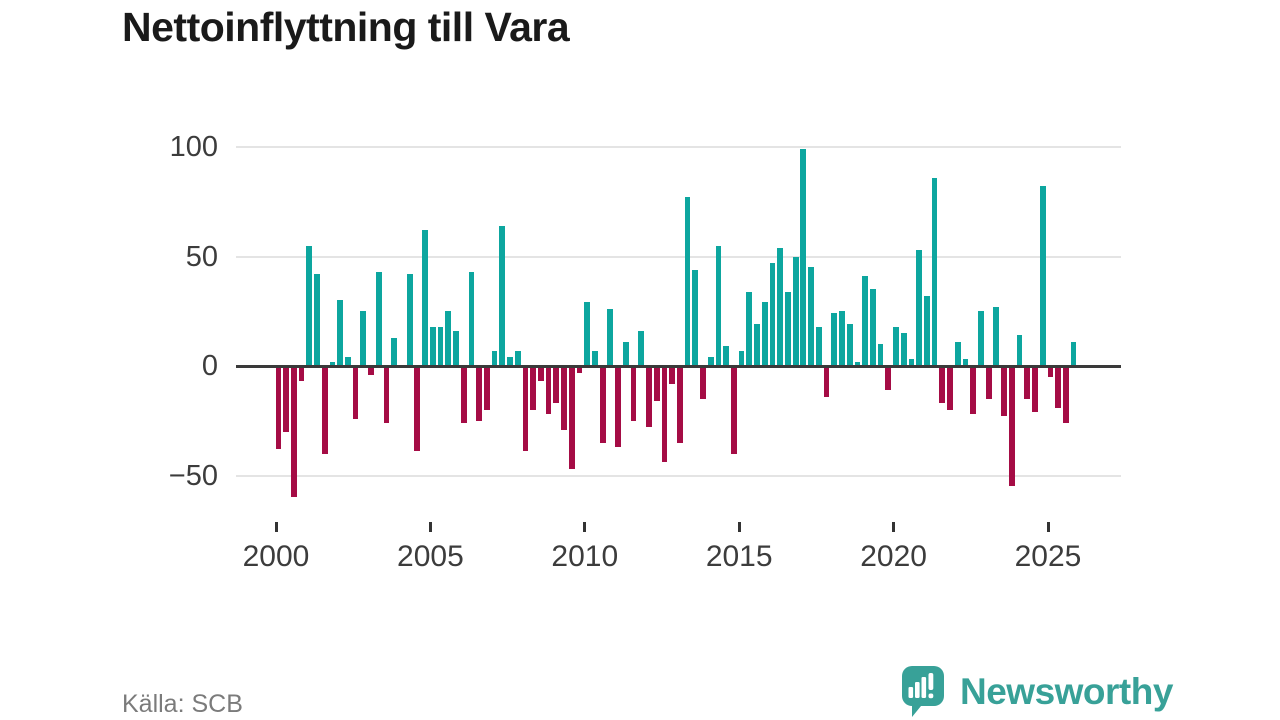 The width and height of the screenshot is (1280, 720). What do you see at coordinates (739, 556) in the screenshot?
I see `x-axis-label: 2015` at bounding box center [739, 556].